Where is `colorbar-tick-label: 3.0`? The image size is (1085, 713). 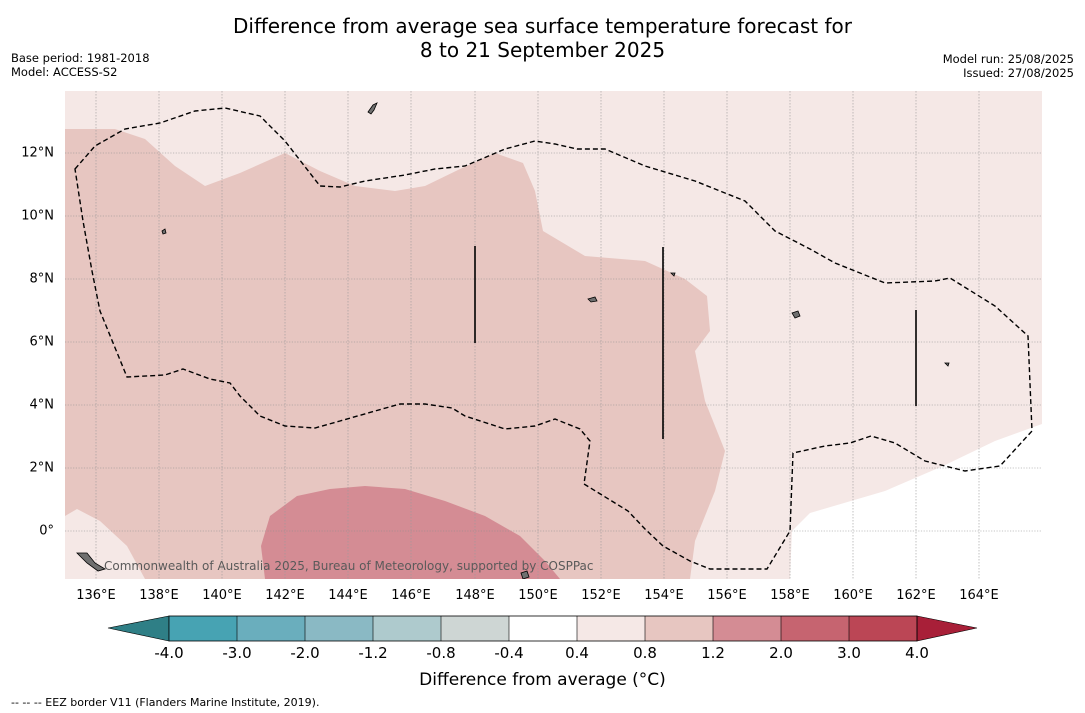 colorbar-tick-label: 3.0 is located at coordinates (849, 653).